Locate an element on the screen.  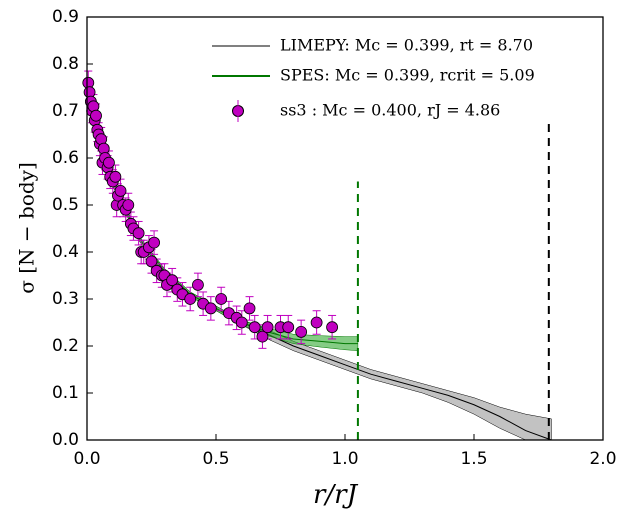
y-tick-label: 0.9 is located at coordinates (65, 17).